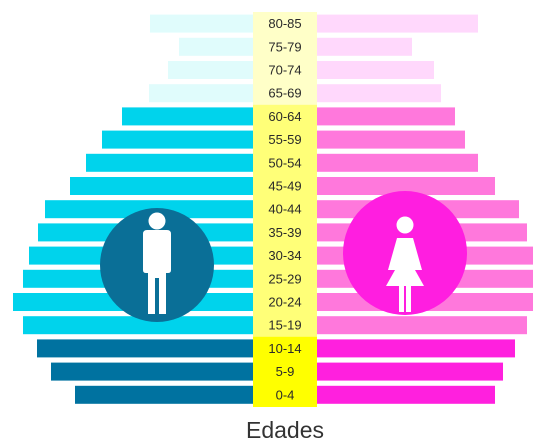 The image size is (533, 444). What do you see at coordinates (284, 70) in the screenshot?
I see `age-label: 70-74` at bounding box center [284, 70].